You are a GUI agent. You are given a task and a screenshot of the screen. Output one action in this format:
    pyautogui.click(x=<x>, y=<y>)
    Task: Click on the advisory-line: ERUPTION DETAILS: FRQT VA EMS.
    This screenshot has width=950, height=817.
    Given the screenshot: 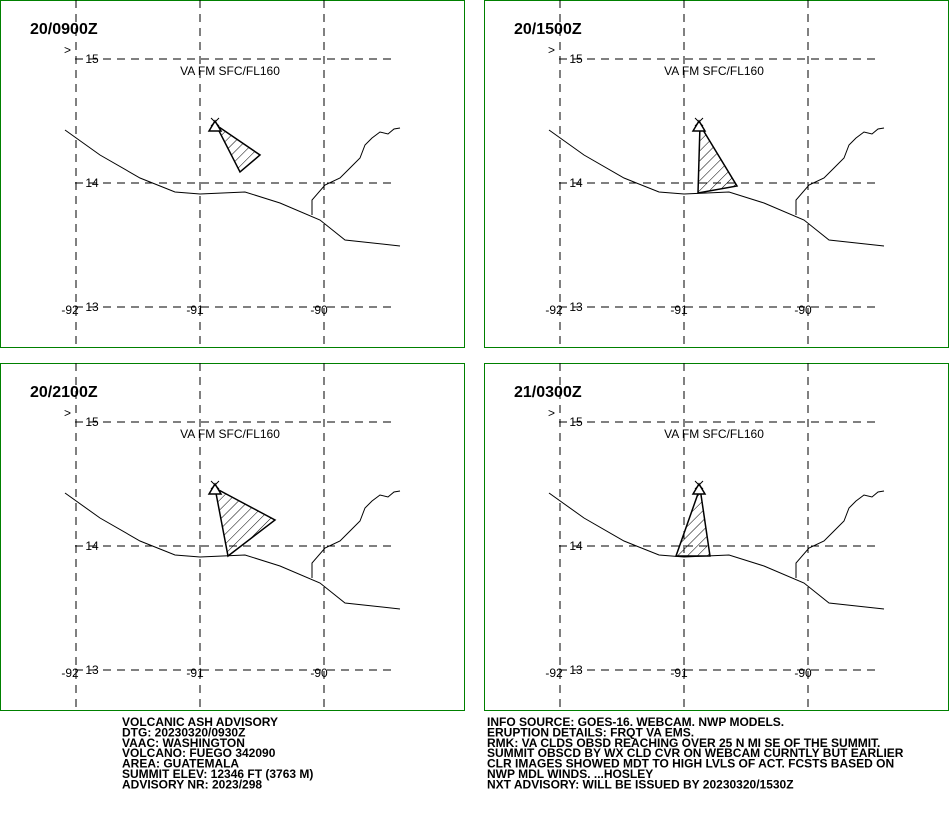 What is the action you would take?
    pyautogui.click(x=590, y=732)
    